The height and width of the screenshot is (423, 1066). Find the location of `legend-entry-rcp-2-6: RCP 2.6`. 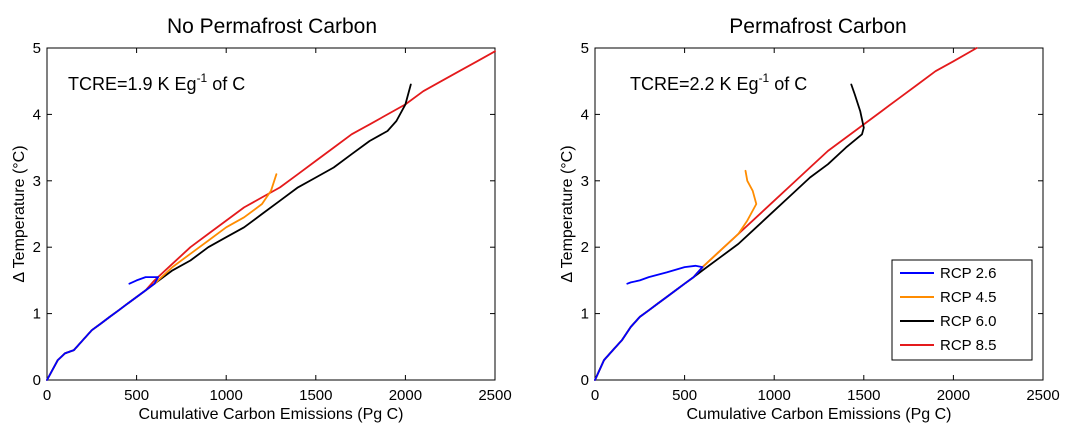

legend-entry-rcp-2-6: RCP 2.6 is located at coordinates (948, 273).